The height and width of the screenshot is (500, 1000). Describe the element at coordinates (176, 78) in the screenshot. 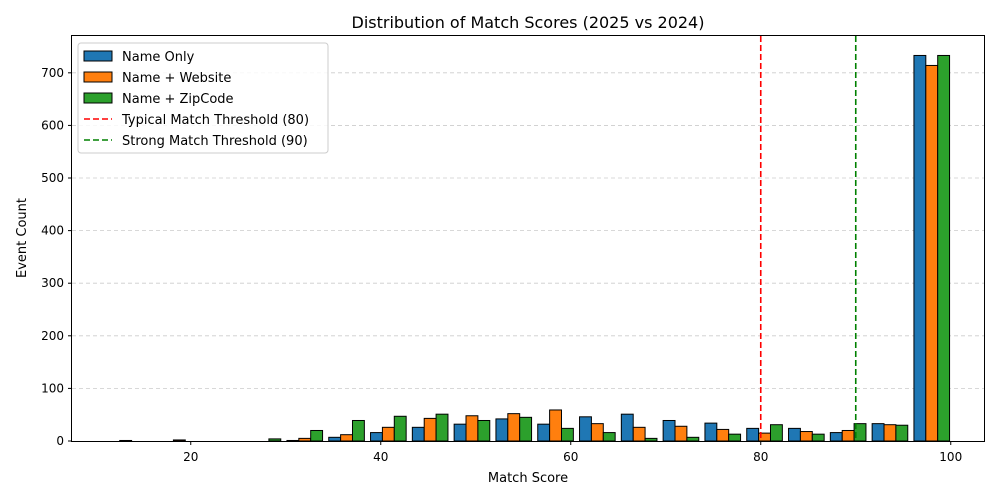

I see `legend-label: Name + Website` at that location.